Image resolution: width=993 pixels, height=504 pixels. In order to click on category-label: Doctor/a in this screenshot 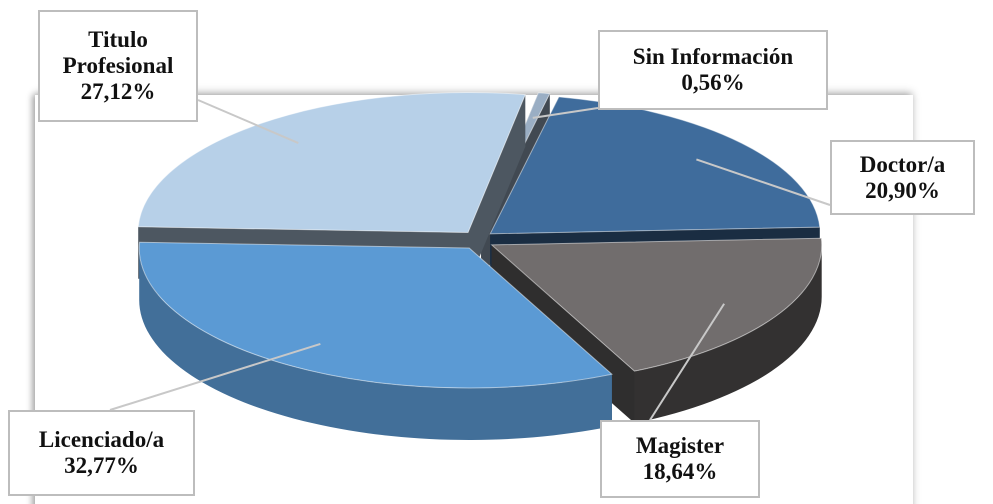, I will do `click(902, 164)`.